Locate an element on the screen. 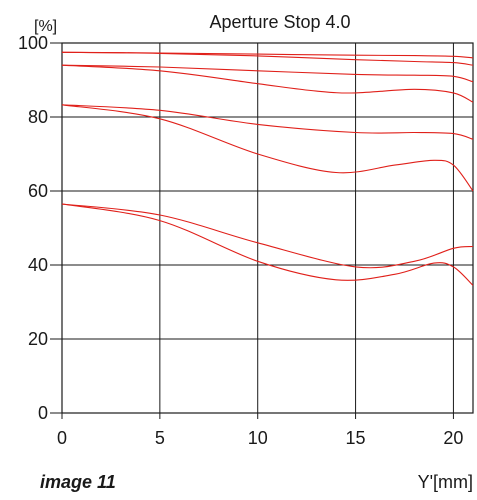 Image resolution: width=477 pixels, height=500 pixels. y-tick-label: 0 is located at coordinates (43, 413).